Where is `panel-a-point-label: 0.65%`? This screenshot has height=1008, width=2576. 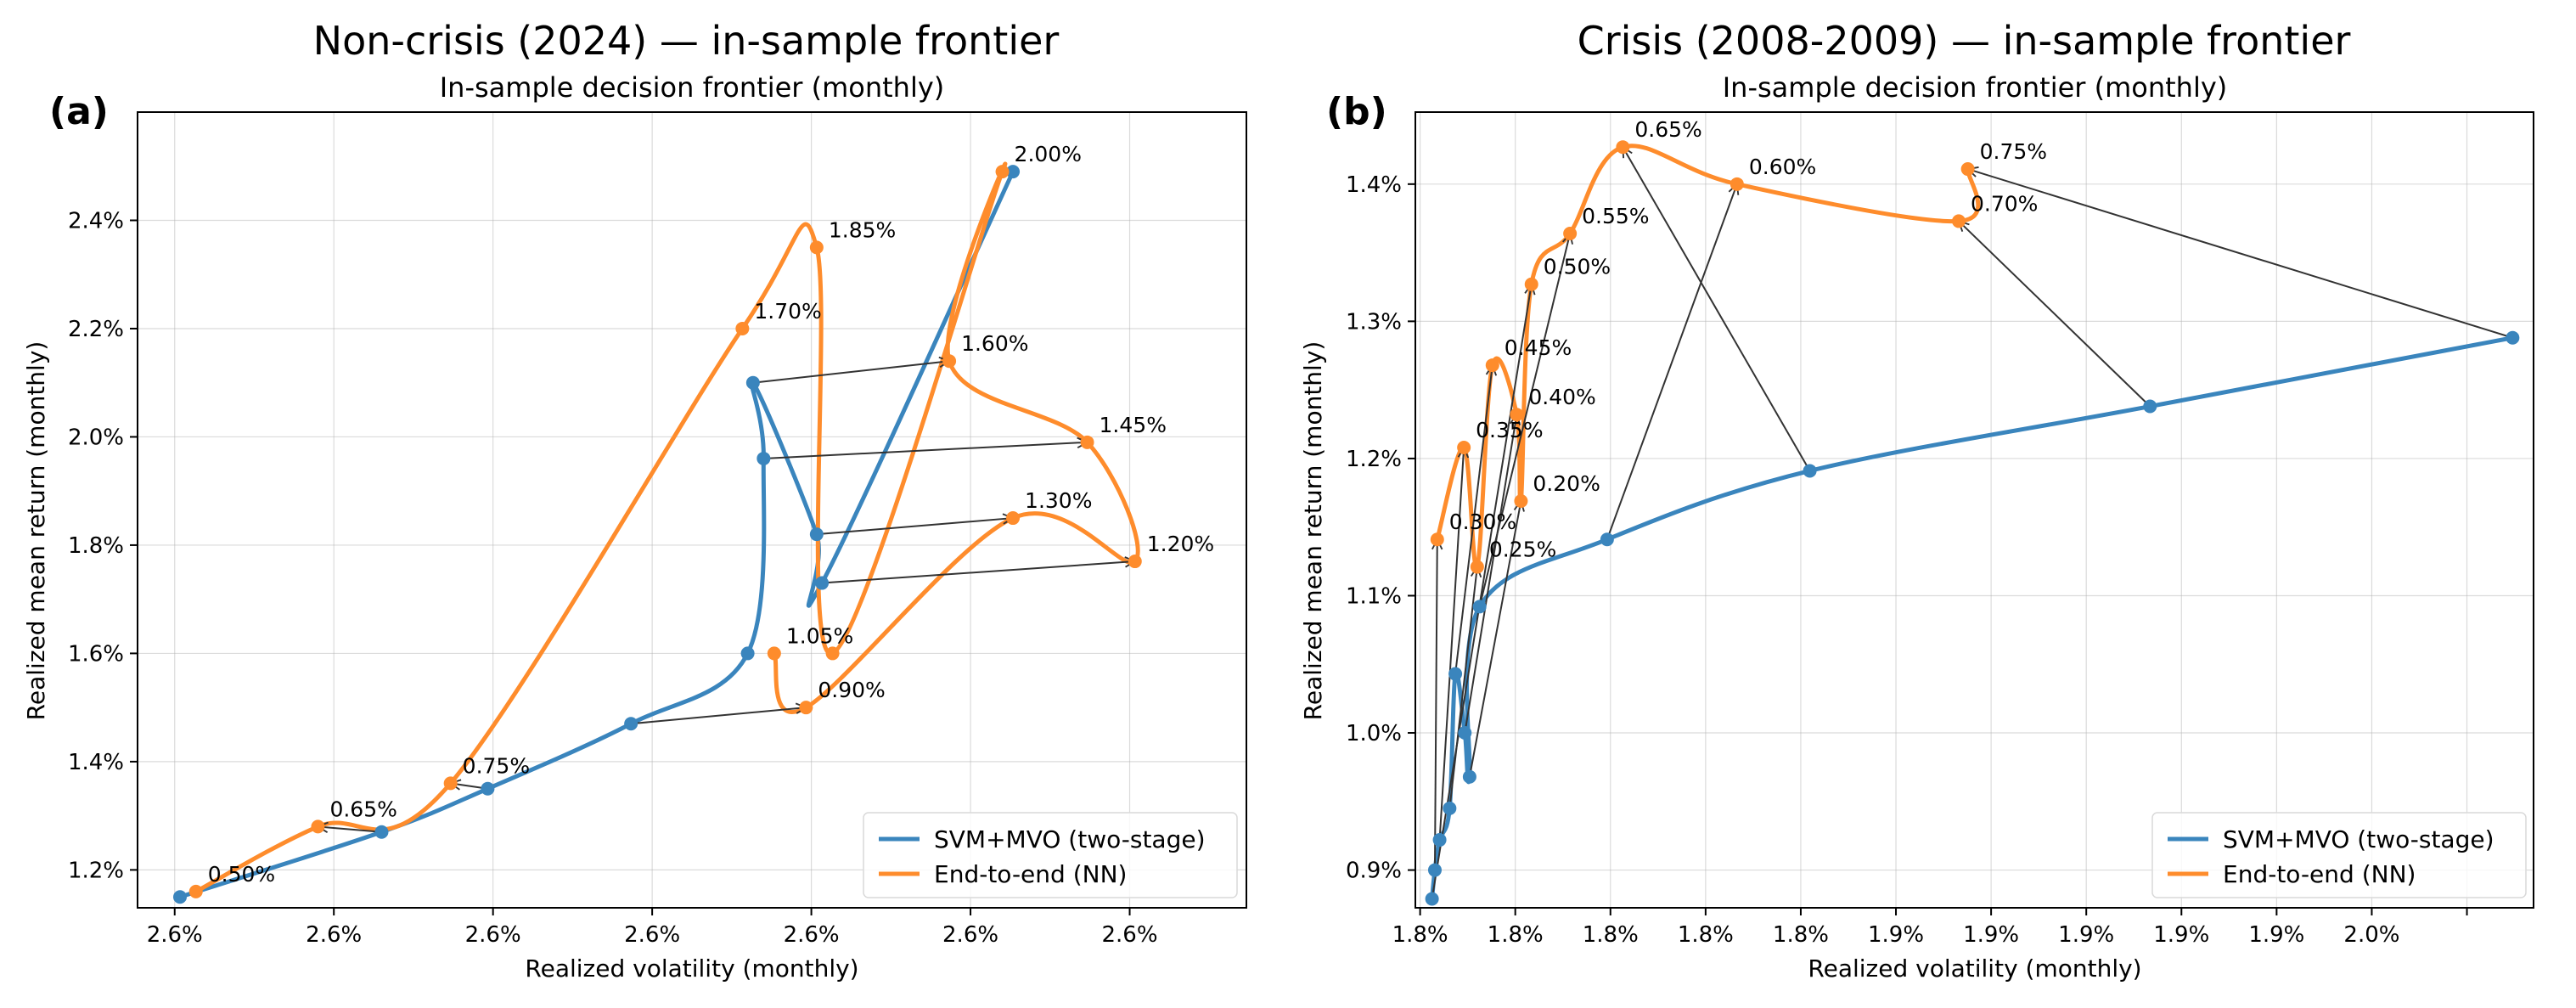 panel-a-point-label: 0.65% is located at coordinates (363, 809).